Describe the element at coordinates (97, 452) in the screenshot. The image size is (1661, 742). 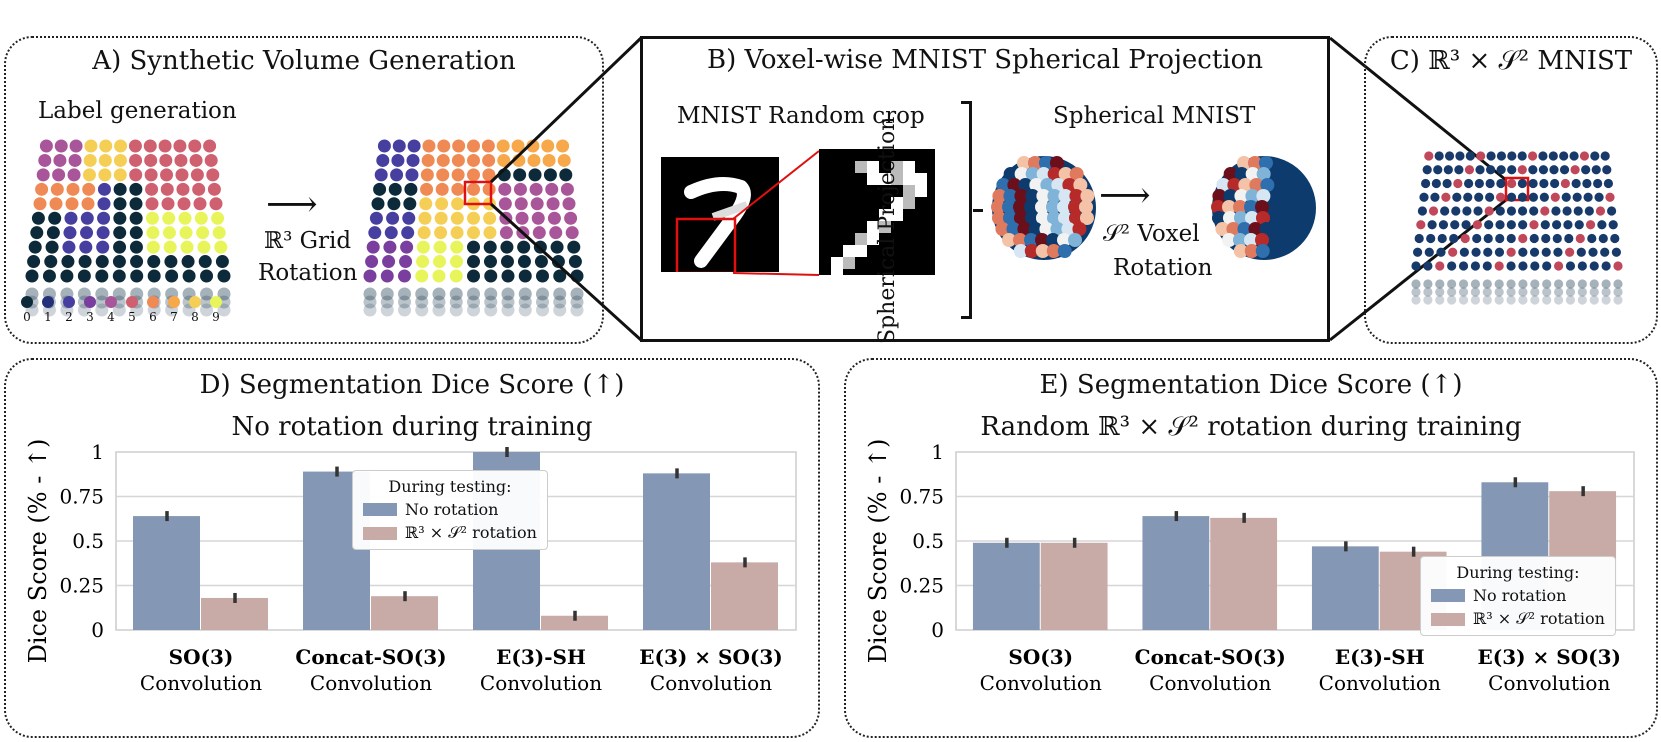
I see `y-tick-label: 1` at that location.